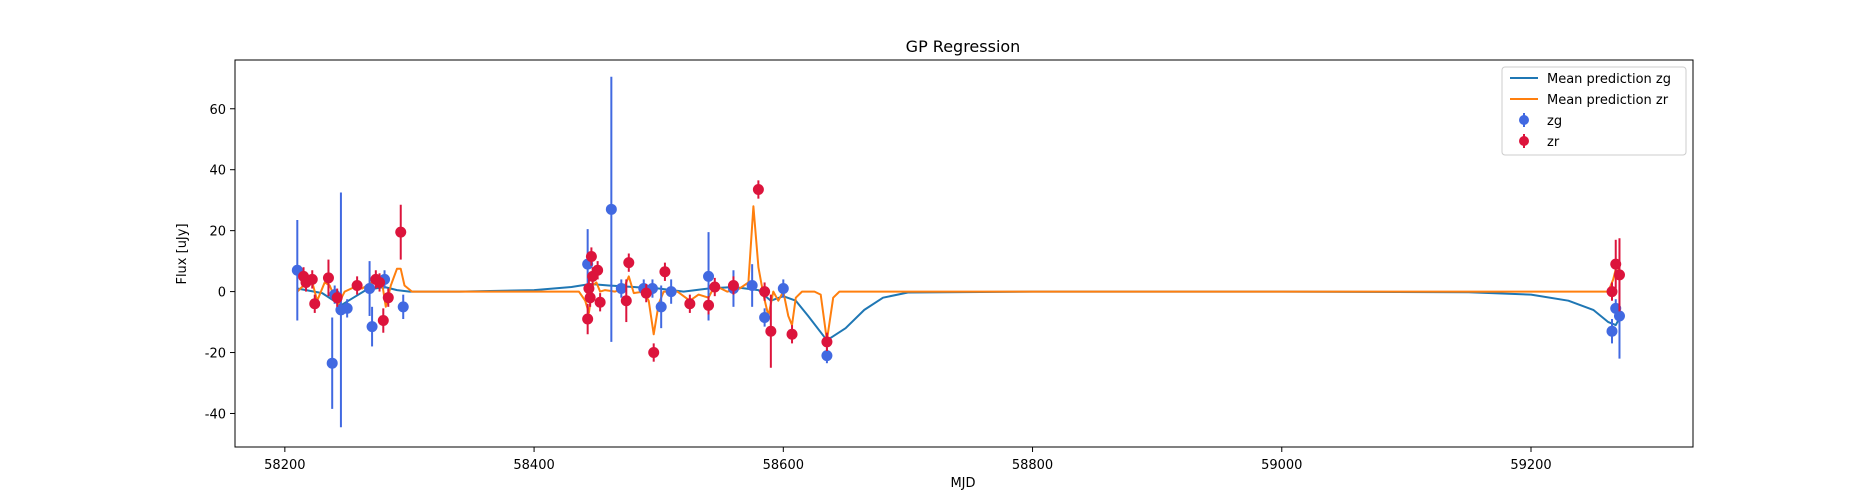 This screenshot has width=1875, height=500. I want to click on y-tick-label--20: -20, so click(215, 354).